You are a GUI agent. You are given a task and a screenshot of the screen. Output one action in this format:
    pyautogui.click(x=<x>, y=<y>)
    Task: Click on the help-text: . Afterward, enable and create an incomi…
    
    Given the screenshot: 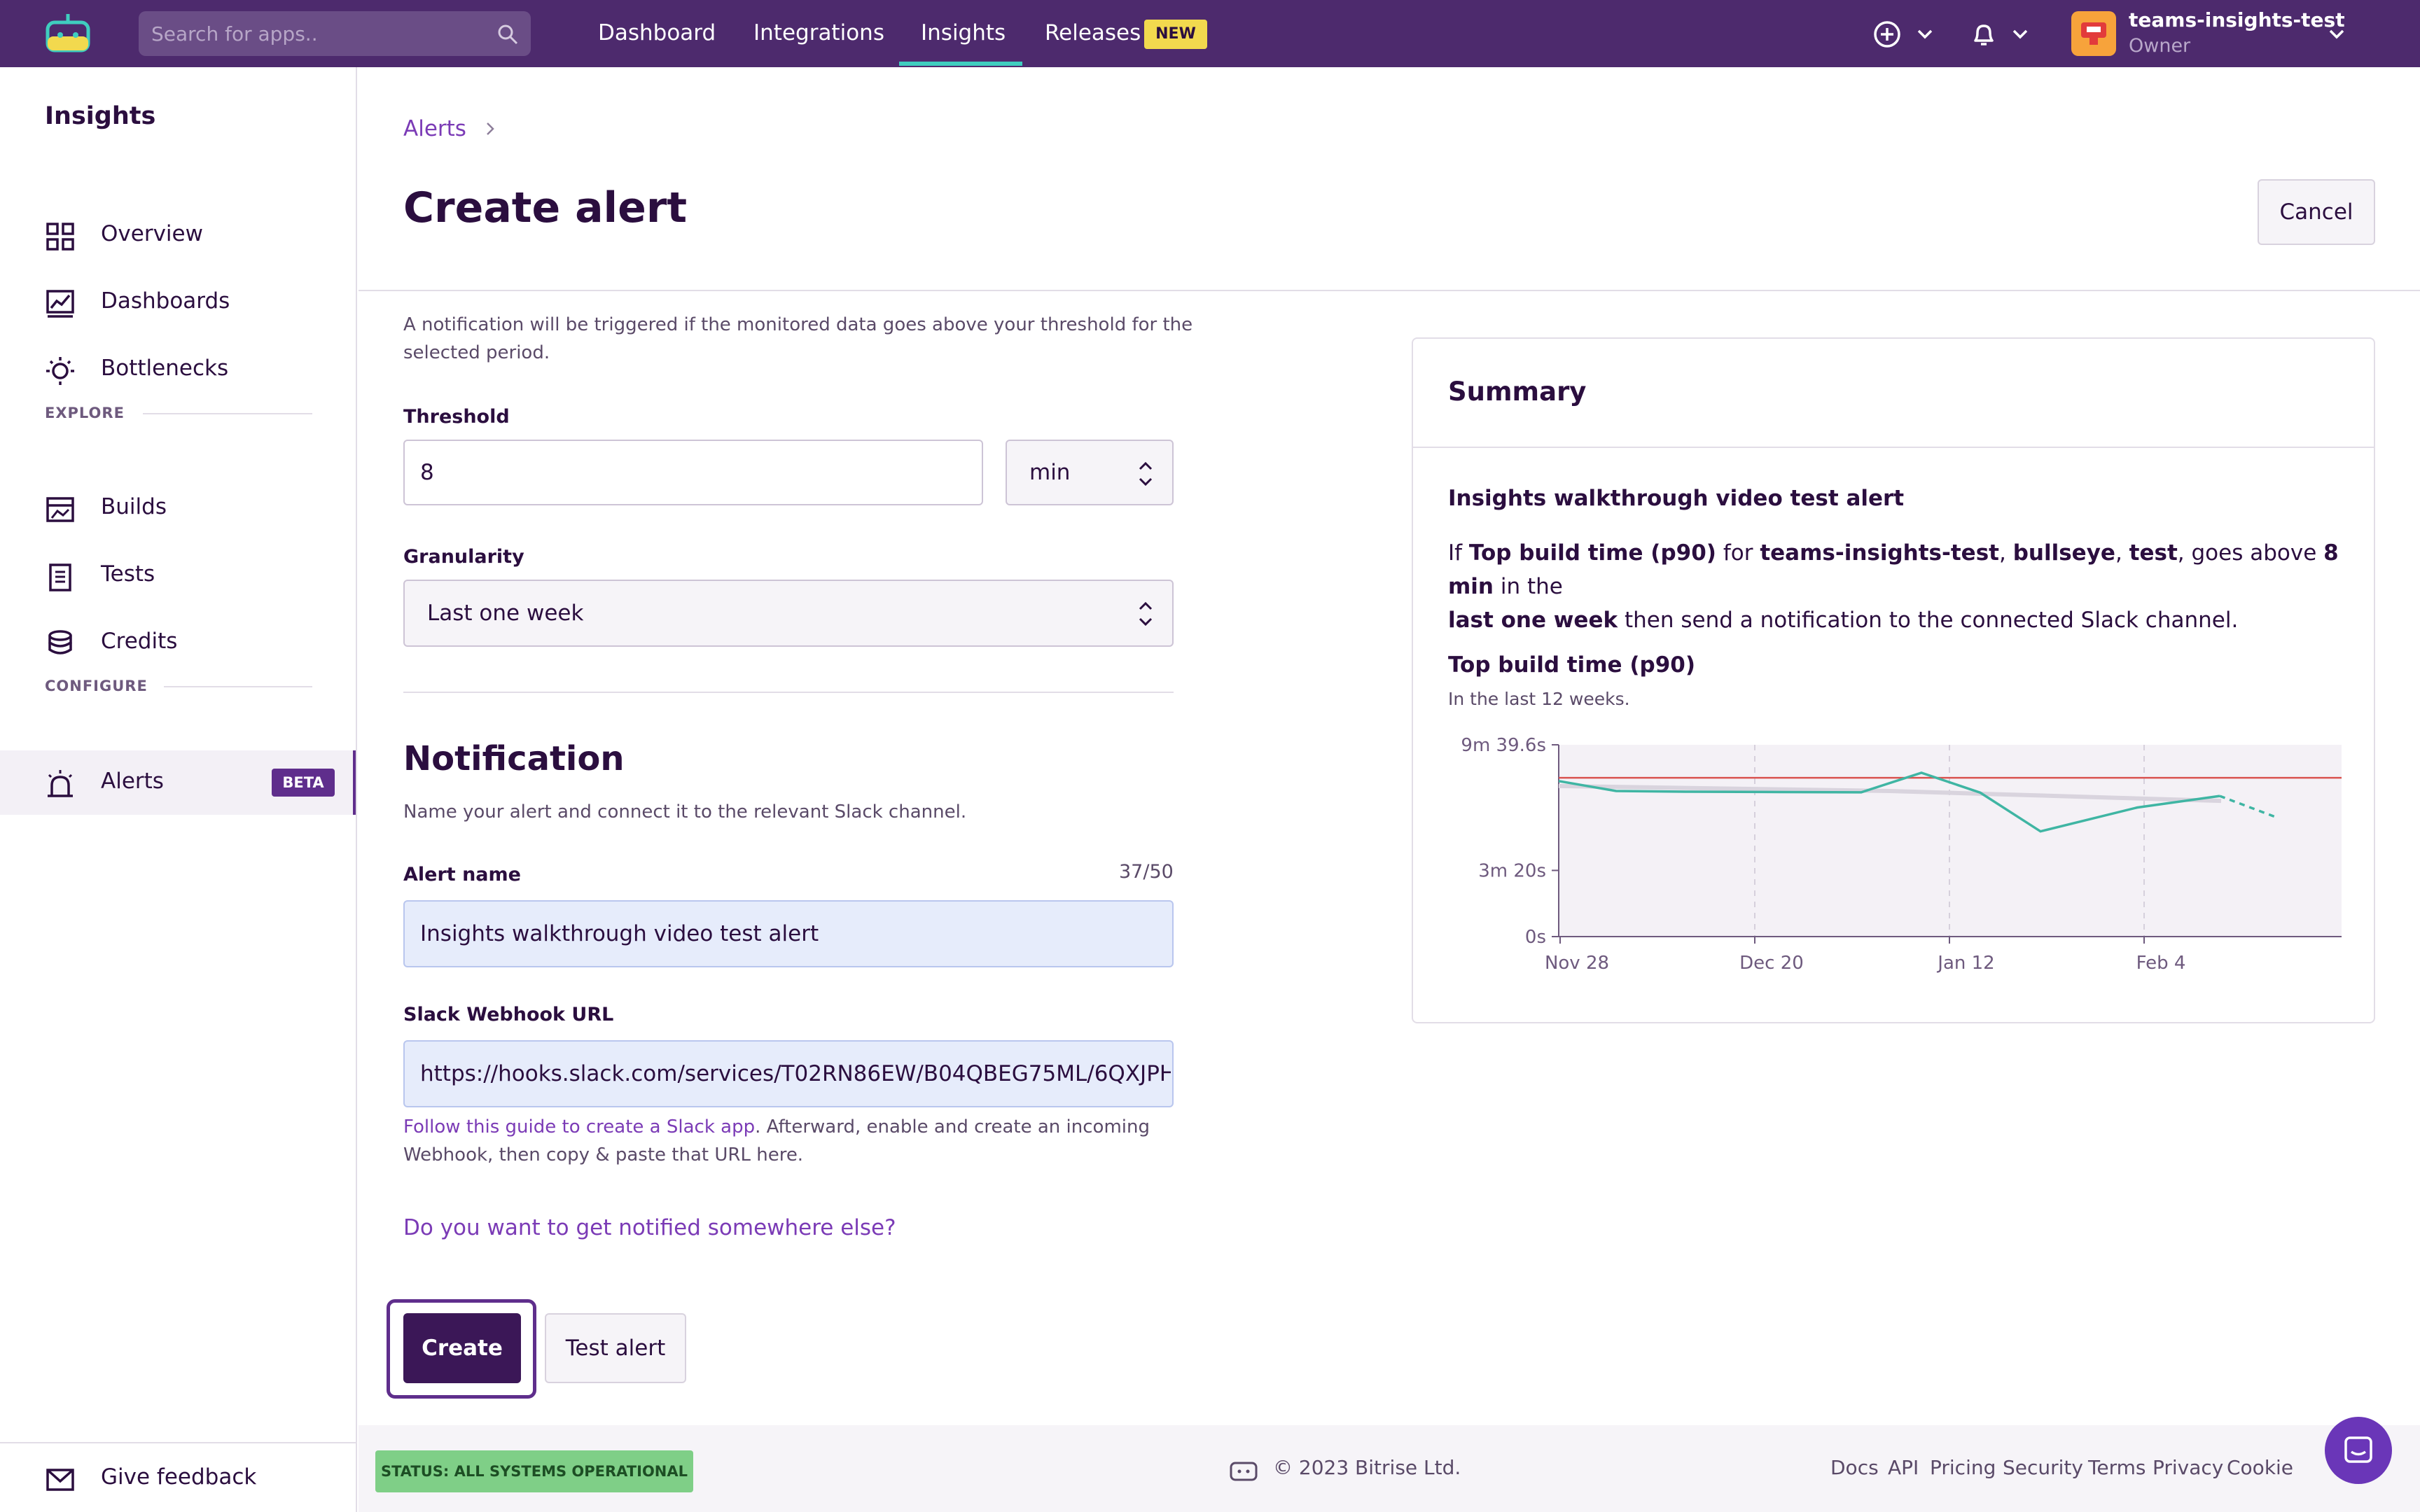 What is the action you would take?
    pyautogui.click(x=953, y=1127)
    